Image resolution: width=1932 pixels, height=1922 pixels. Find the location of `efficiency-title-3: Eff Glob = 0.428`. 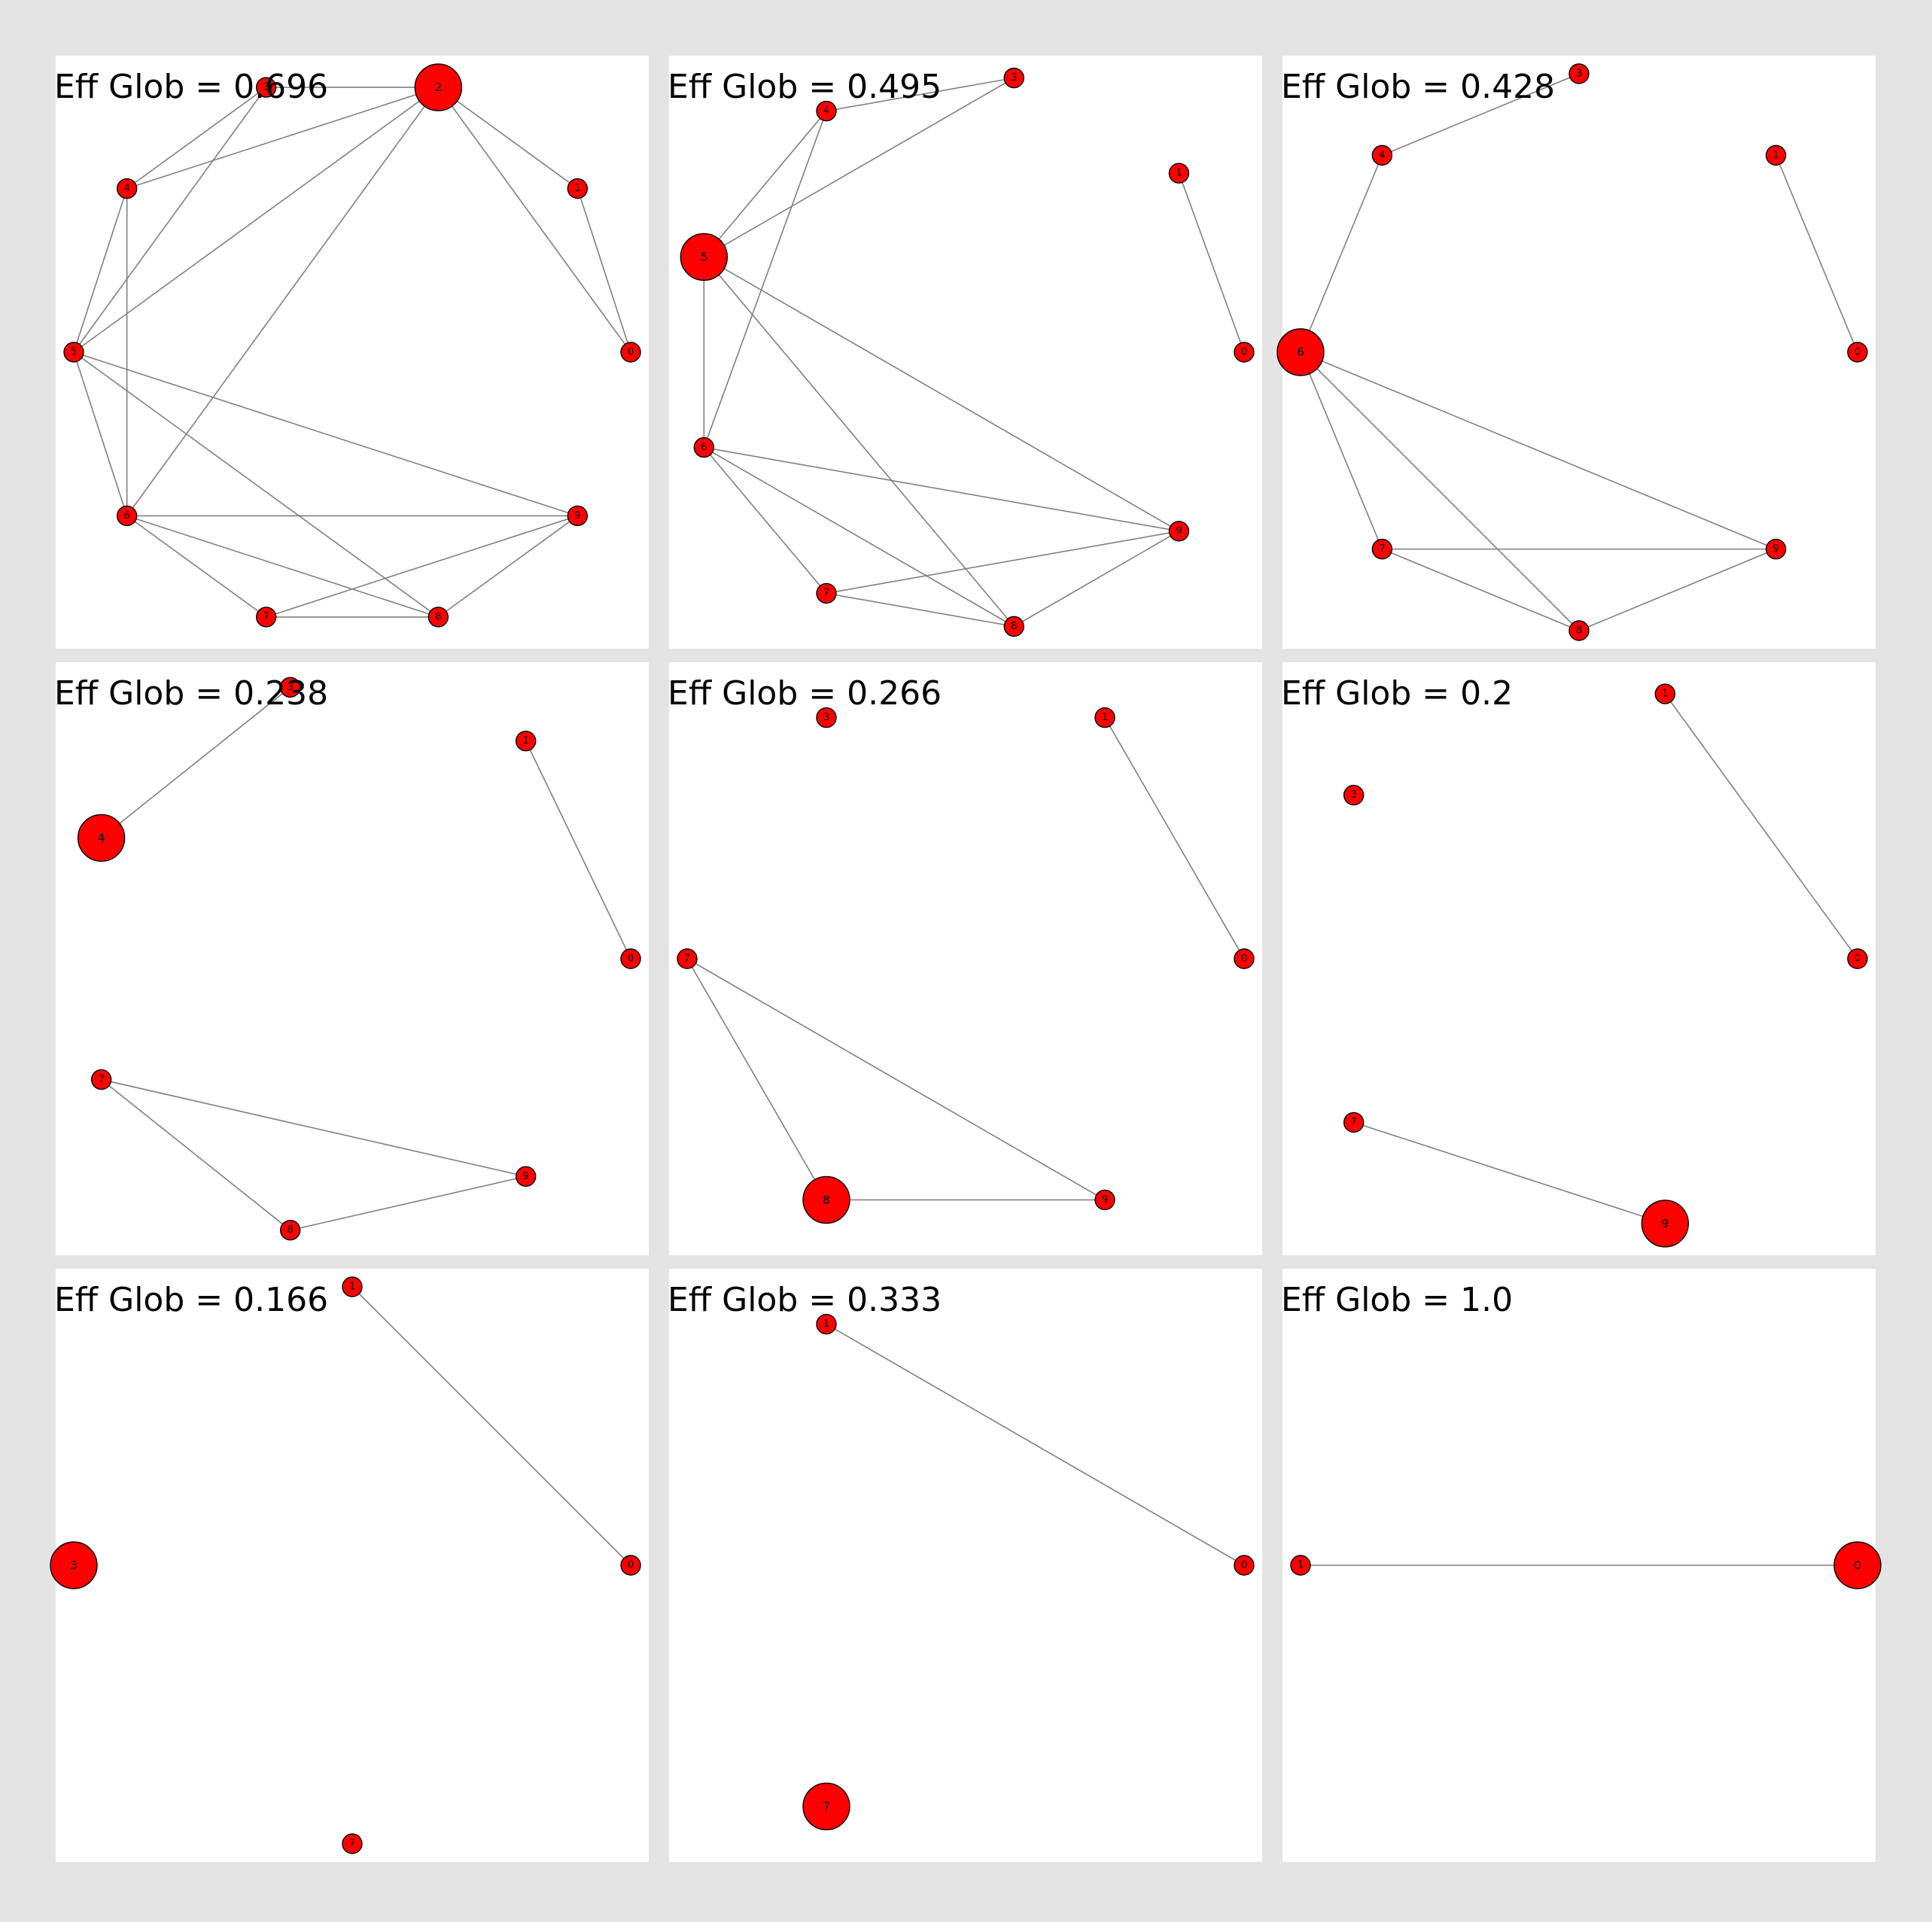

efficiency-title-3: Eff Glob = 0.428 is located at coordinates (1418, 87).